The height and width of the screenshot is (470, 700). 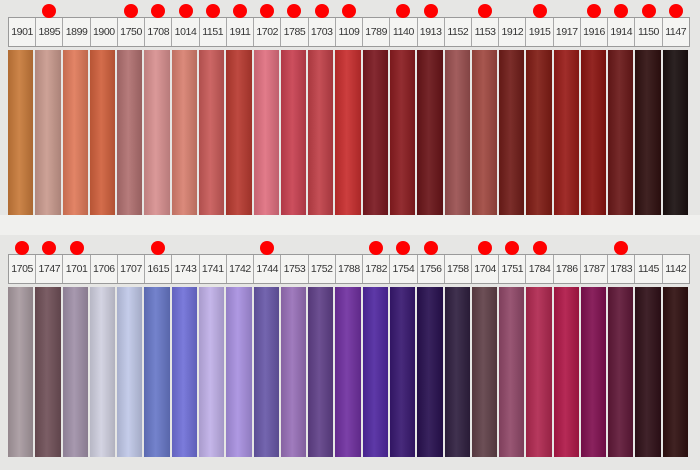 What do you see at coordinates (241, 25) in the screenshot?
I see `color-code-label: 1911` at bounding box center [241, 25].